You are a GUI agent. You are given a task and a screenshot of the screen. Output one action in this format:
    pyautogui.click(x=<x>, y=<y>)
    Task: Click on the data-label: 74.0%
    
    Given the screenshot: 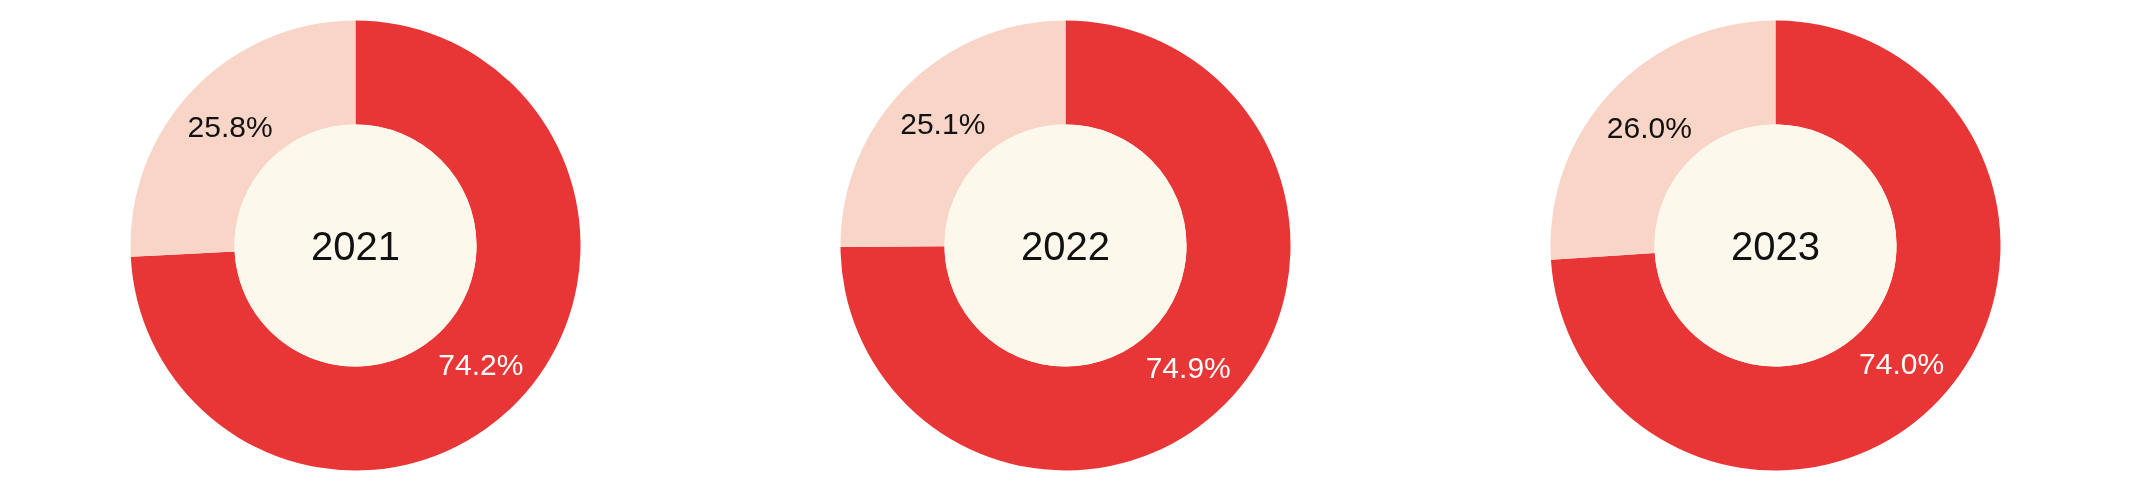 What is the action you would take?
    pyautogui.click(x=1902, y=364)
    